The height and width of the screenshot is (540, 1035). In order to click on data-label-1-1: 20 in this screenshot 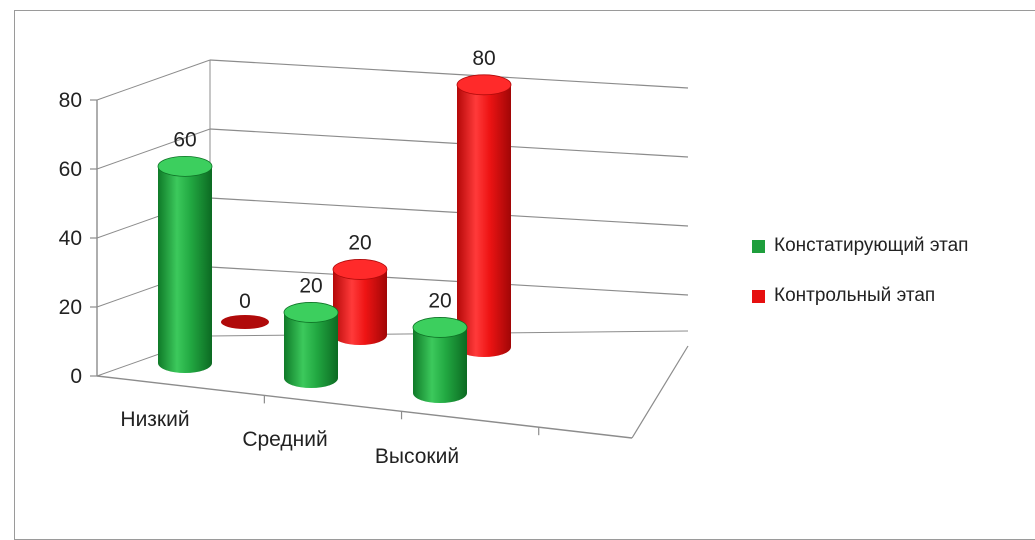, I will do `click(359, 242)`.